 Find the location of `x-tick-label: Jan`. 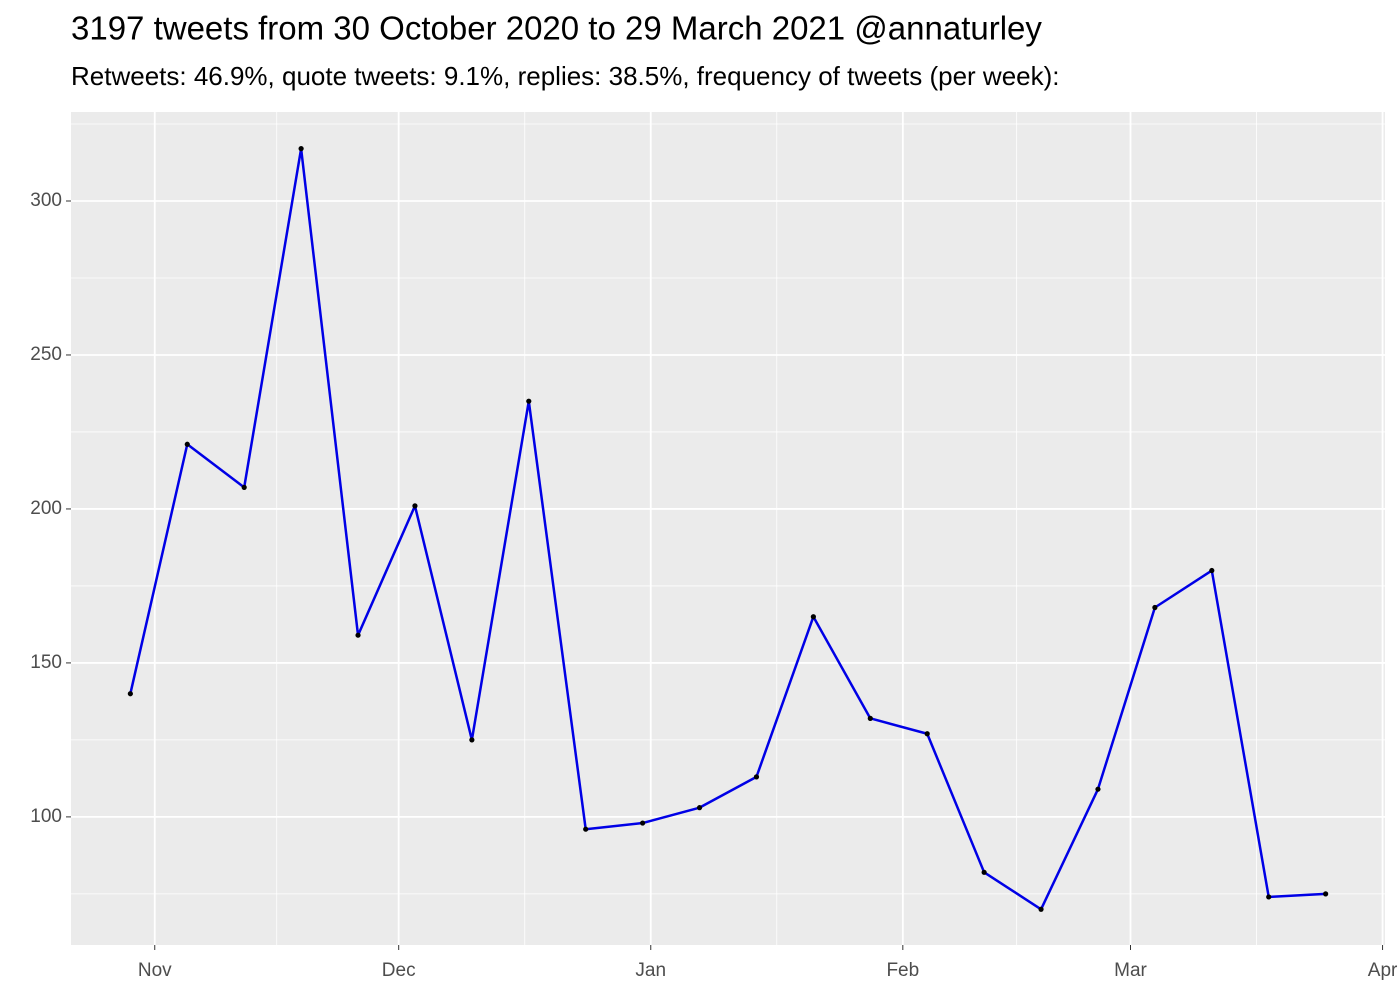

x-tick-label: Jan is located at coordinates (650, 970).